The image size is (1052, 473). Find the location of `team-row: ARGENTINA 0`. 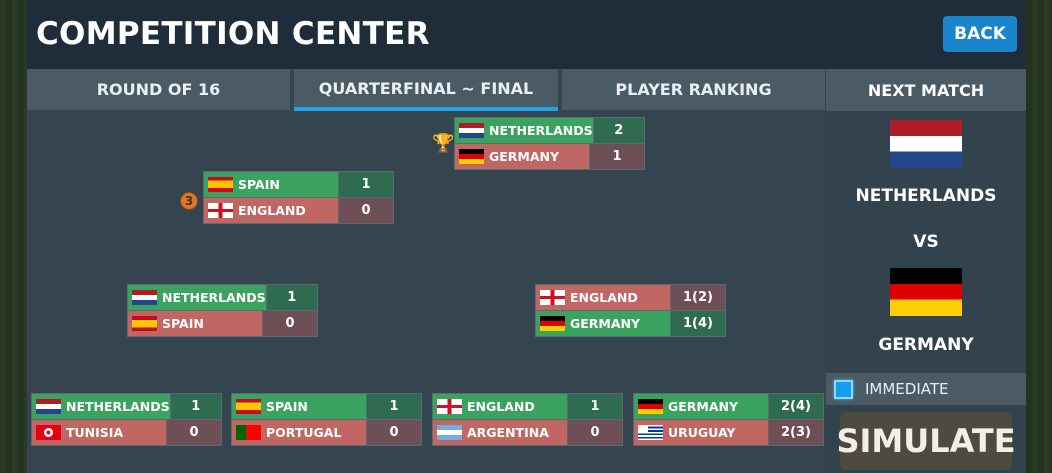

team-row: ARGENTINA 0 is located at coordinates (527, 432).